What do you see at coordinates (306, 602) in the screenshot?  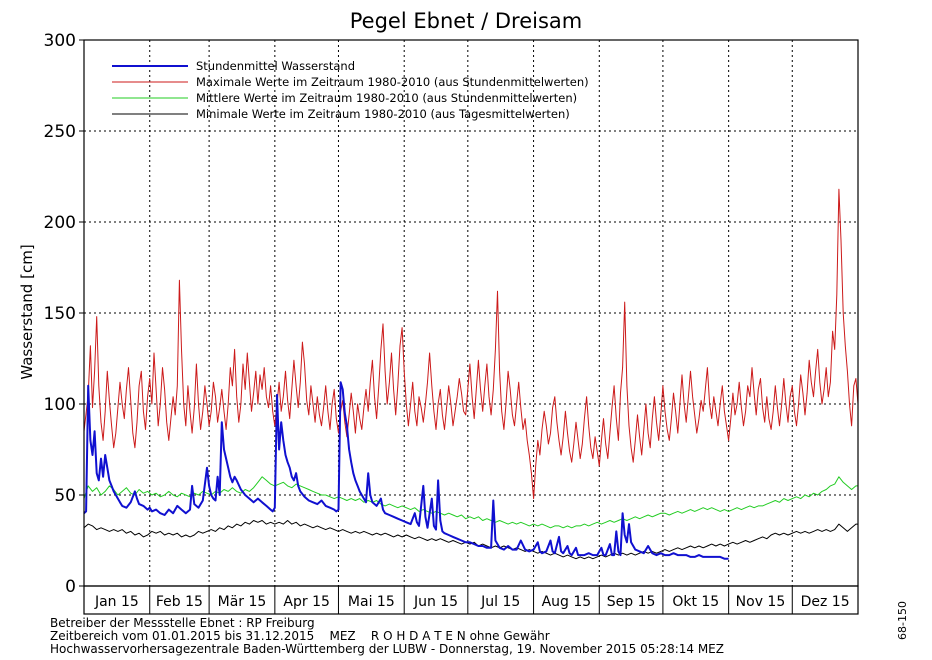 I see `month-label: Apr 15` at bounding box center [306, 602].